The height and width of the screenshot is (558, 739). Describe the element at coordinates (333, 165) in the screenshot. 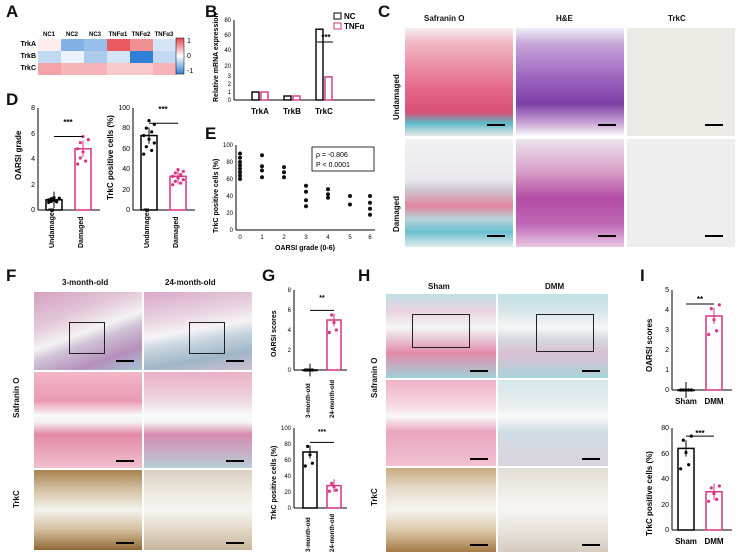

I see `p-annotation: P < 0.0001` at that location.